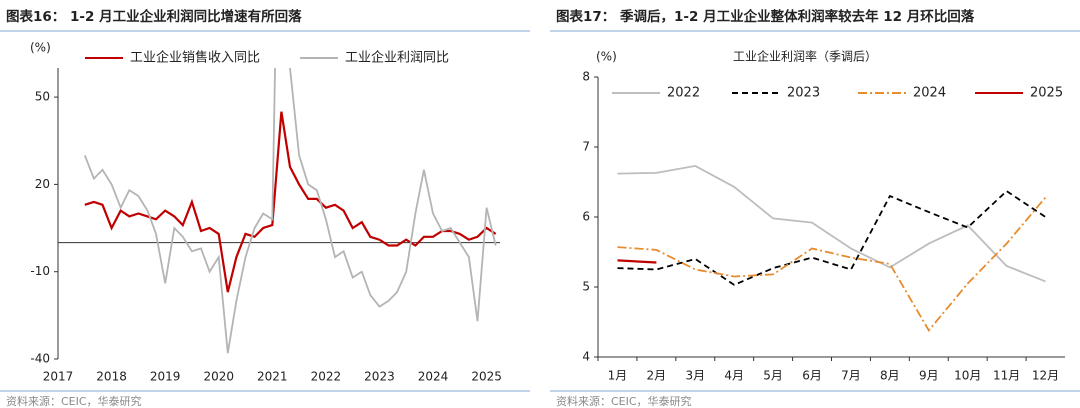  Describe the element at coordinates (165, 377) in the screenshot. I see `x-tick-label: 2019` at that location.